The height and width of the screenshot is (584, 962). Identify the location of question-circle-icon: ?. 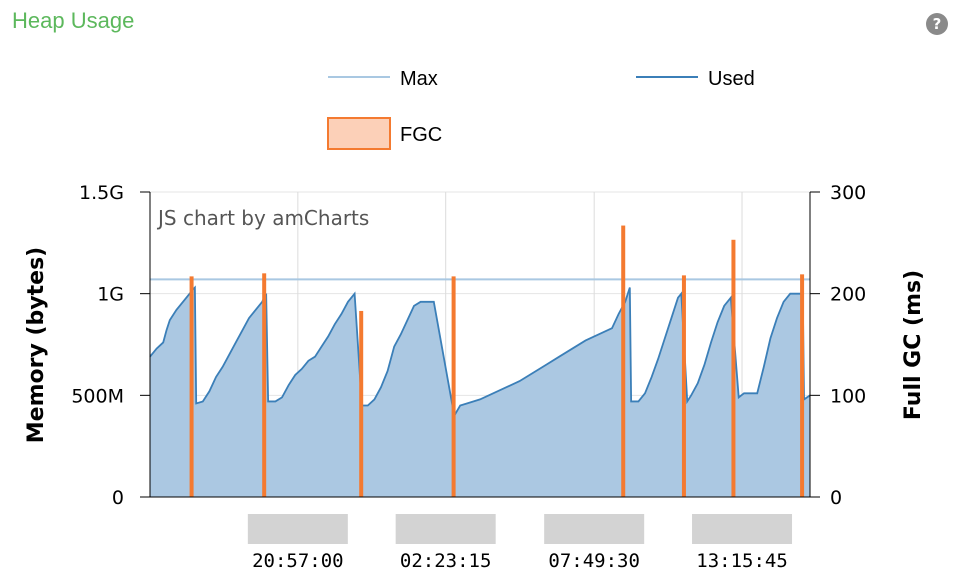
(937, 24).